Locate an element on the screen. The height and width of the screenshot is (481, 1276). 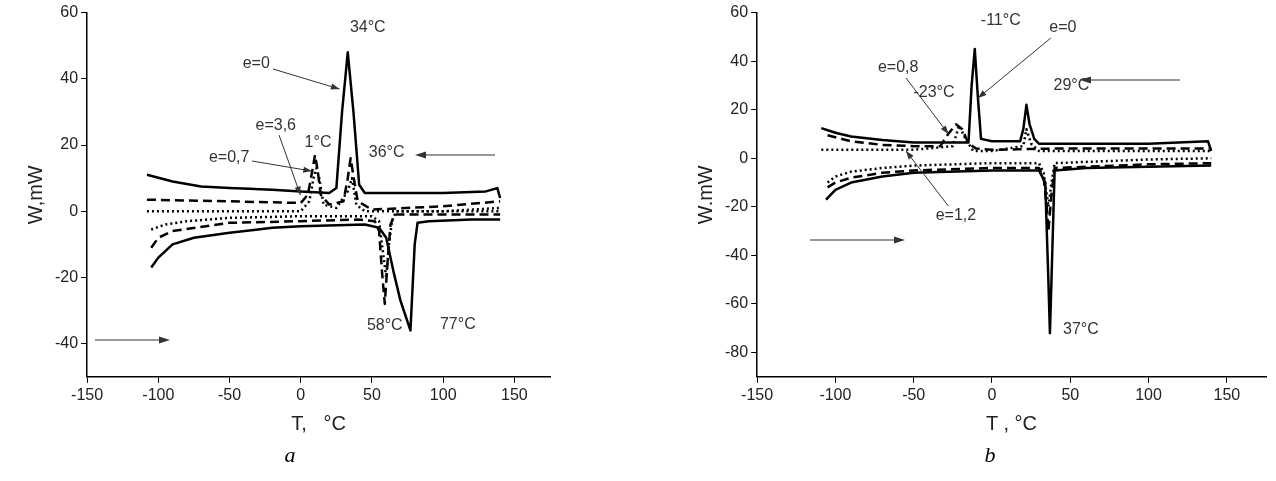
text: b is located at coordinates (990, 455).